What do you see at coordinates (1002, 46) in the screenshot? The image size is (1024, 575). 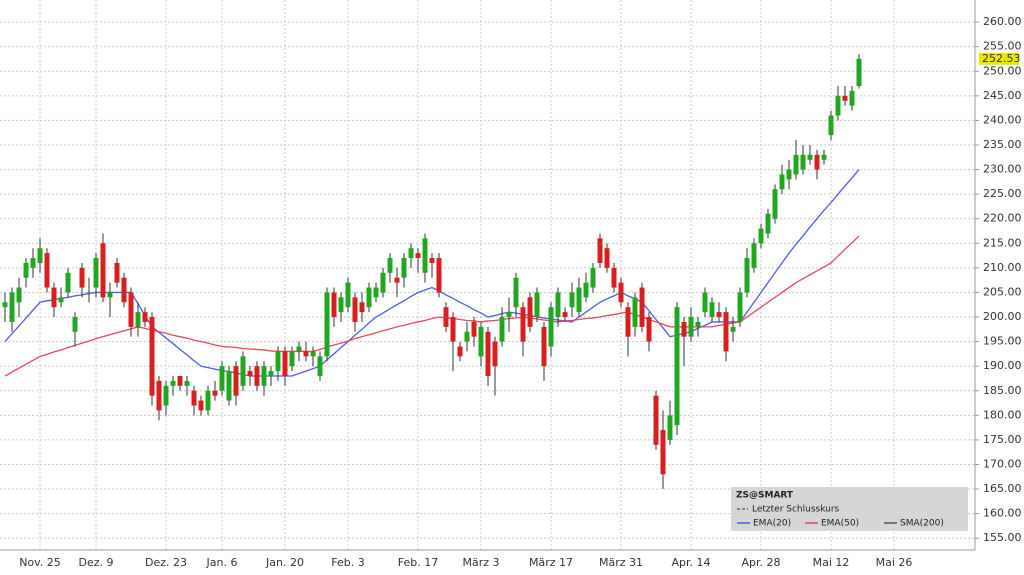 I see `y-tick-label: 255.00` at bounding box center [1002, 46].